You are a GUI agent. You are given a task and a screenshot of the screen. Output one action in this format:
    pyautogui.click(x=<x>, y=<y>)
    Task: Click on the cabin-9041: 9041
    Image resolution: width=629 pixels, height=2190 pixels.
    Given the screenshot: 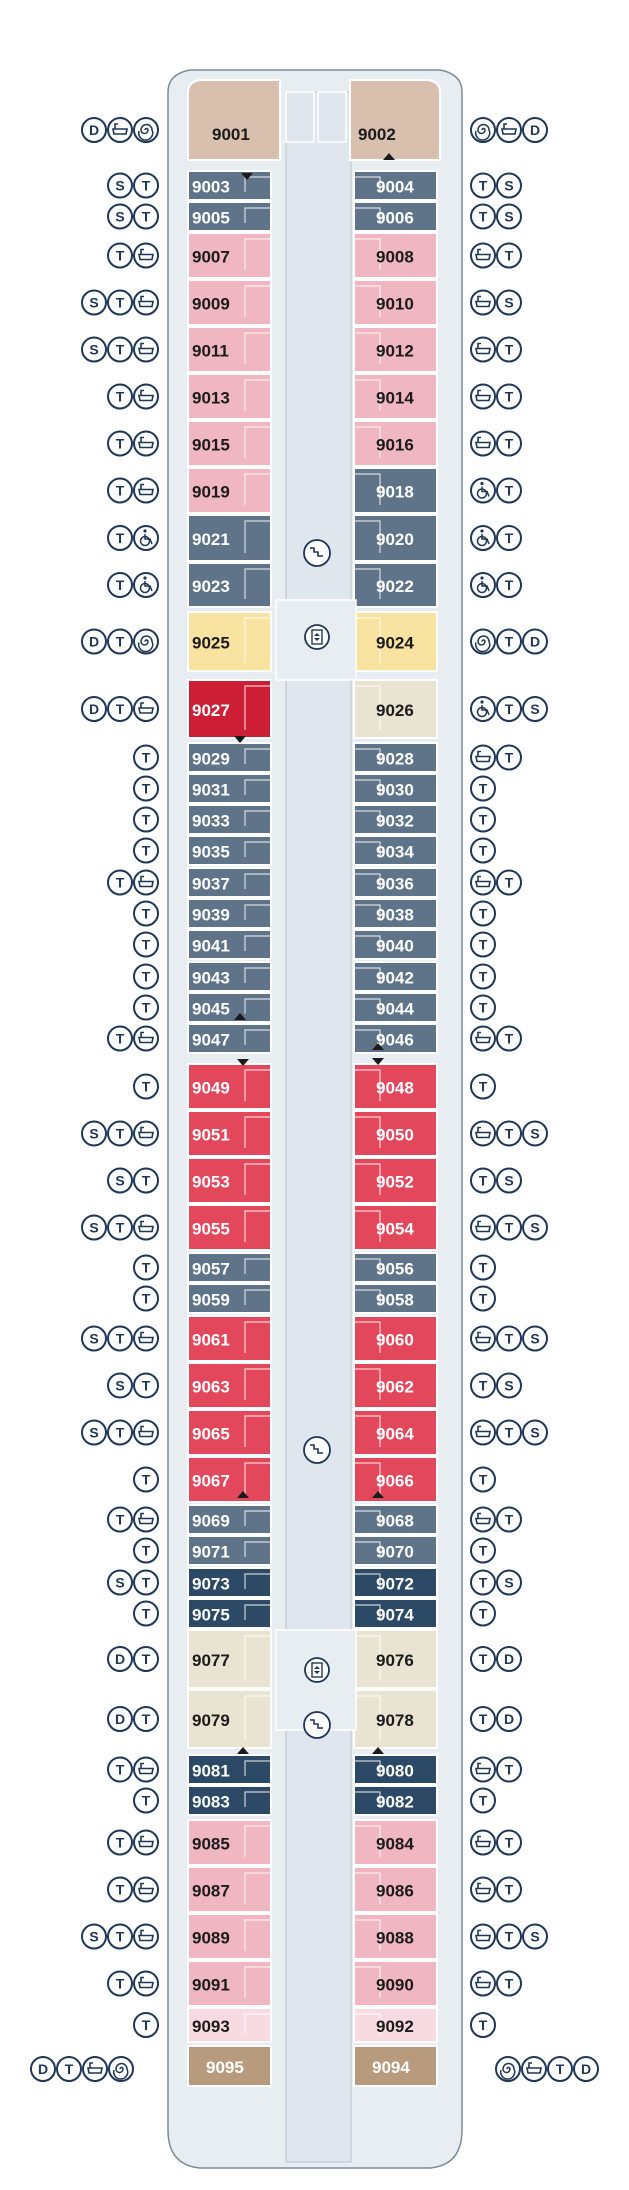 What is the action you would take?
    pyautogui.click(x=229, y=944)
    